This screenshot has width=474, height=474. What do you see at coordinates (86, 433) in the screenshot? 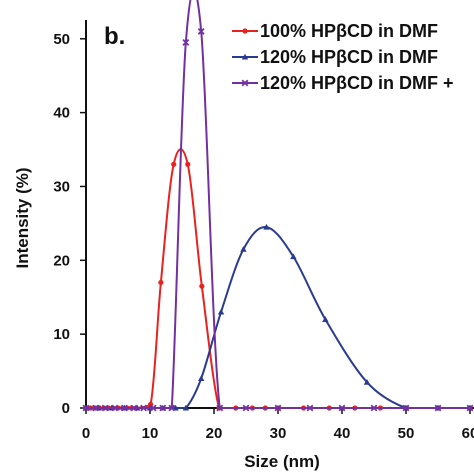
I see `x-tick-label: 0` at bounding box center [86, 433].